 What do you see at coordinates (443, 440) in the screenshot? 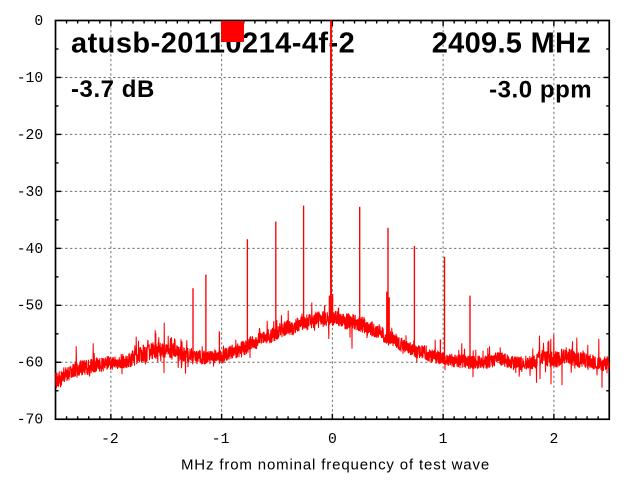
I see `svg-text: 1` at bounding box center [443, 440].